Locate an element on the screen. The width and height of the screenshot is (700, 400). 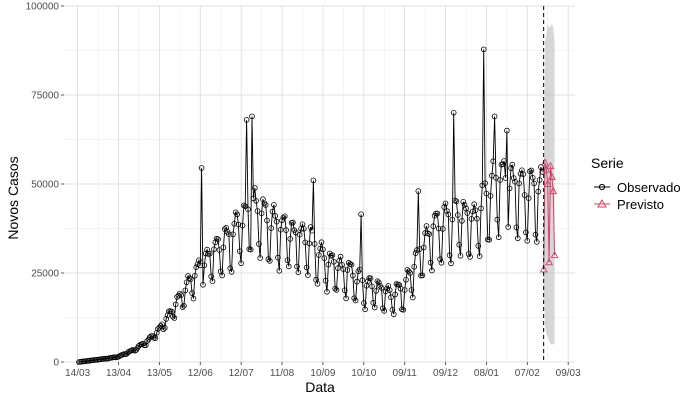
x-tick-label: 10/09 is located at coordinates (322, 373).